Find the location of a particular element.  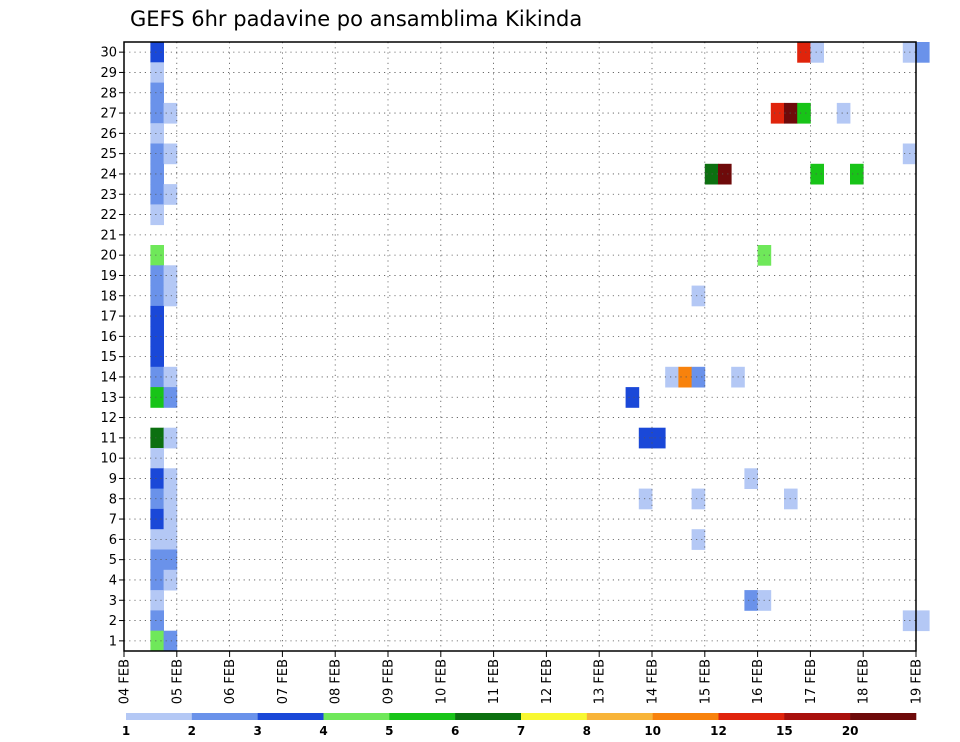

x-tick-label-8: 12 FEB is located at coordinates (547, 681).